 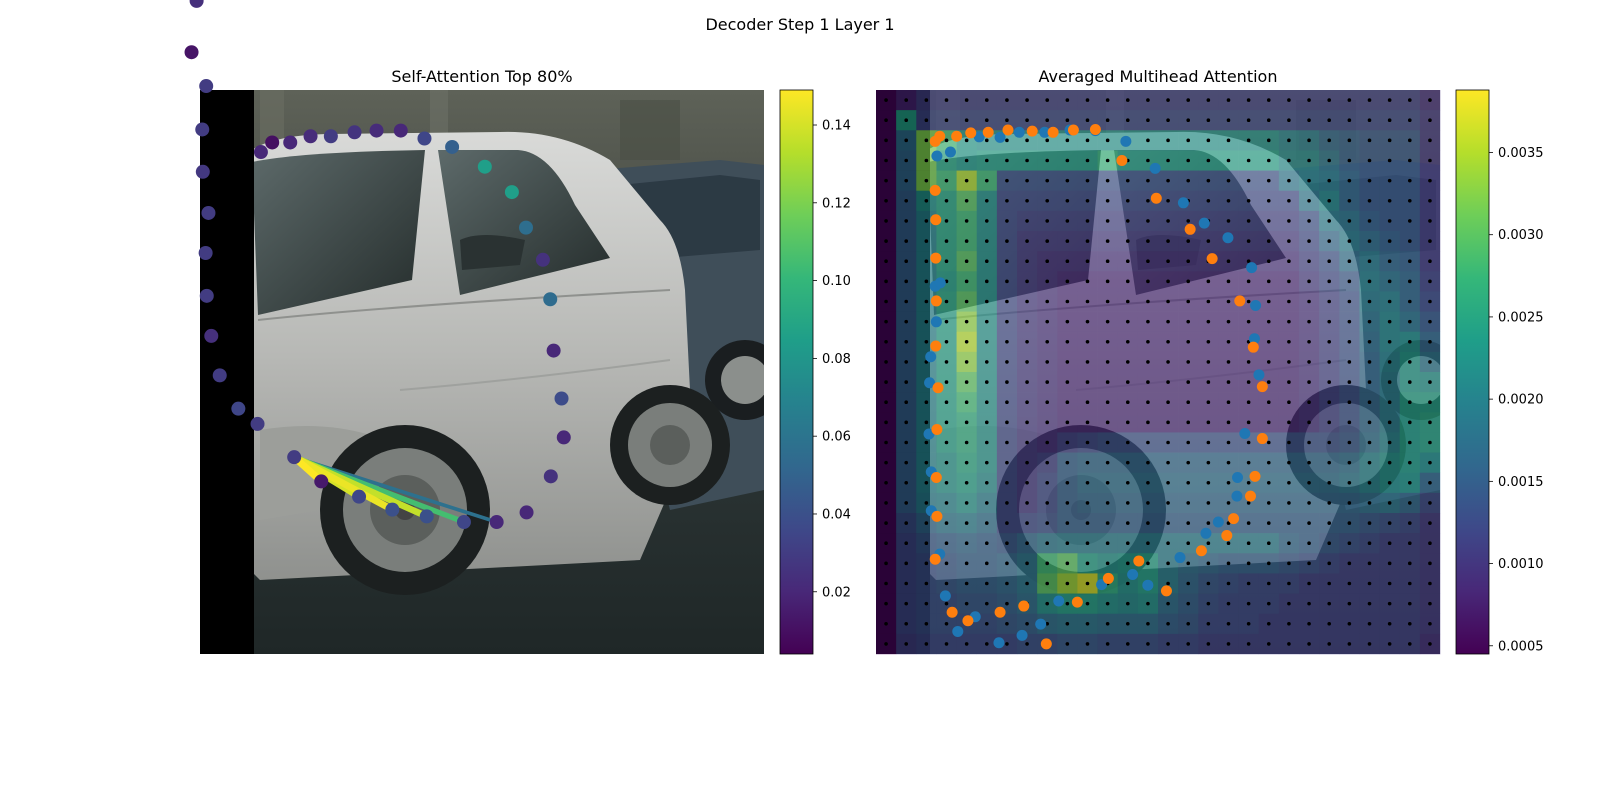 What do you see at coordinates (1521, 235) in the screenshot?
I see `colorbar-tick-label: 0.0030` at bounding box center [1521, 235].